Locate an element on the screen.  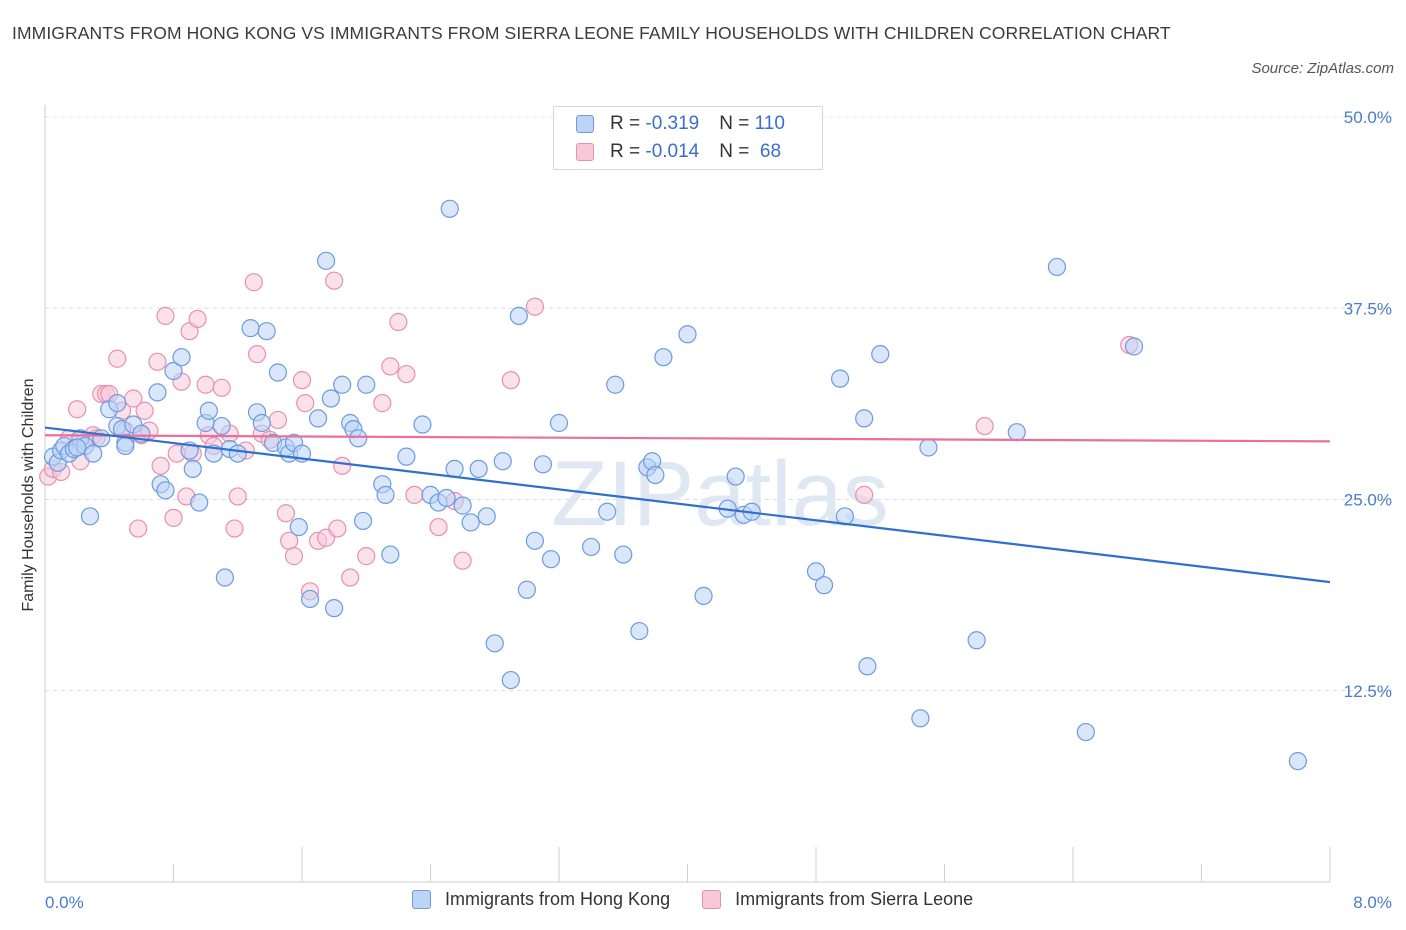
y-tick-label: 12.5% is located at coordinates (1368, 691).